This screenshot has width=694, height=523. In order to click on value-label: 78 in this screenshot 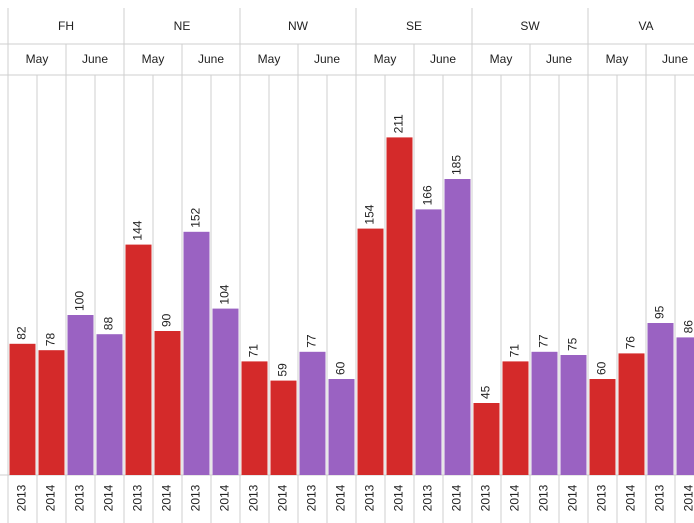, I will do `click(51, 340)`.